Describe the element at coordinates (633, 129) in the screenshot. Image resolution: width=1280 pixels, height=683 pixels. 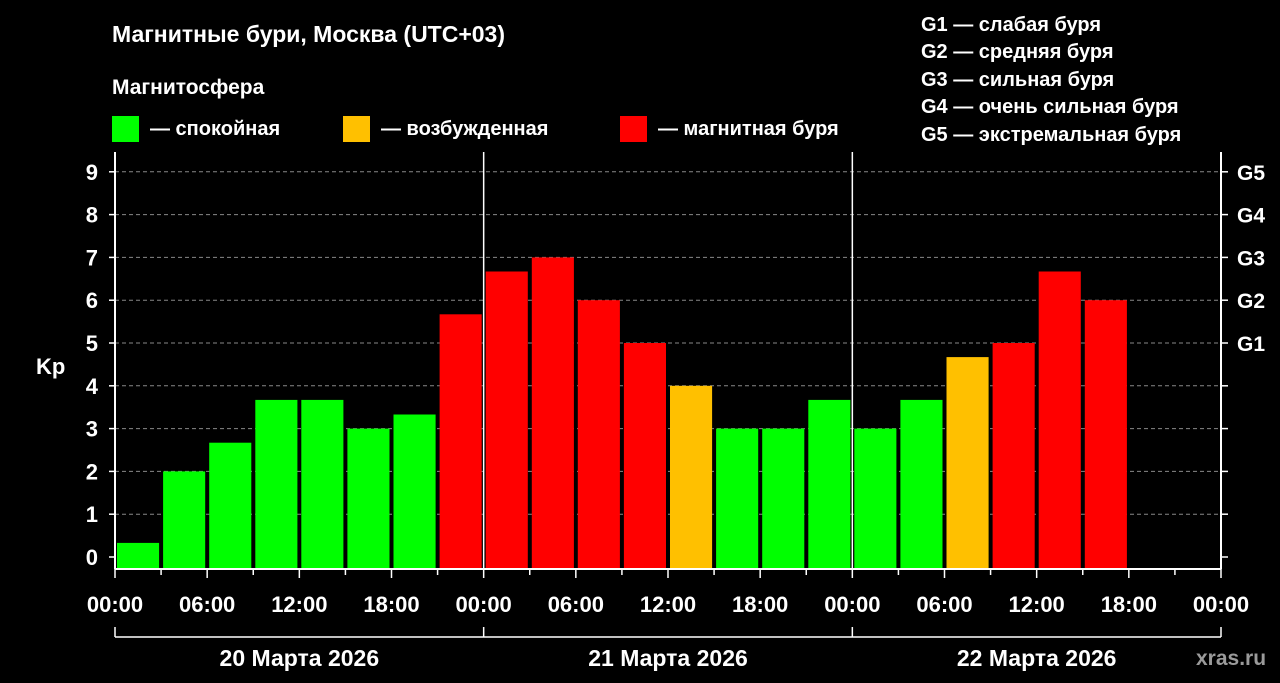
I see `legend-swatch-storm` at that location.